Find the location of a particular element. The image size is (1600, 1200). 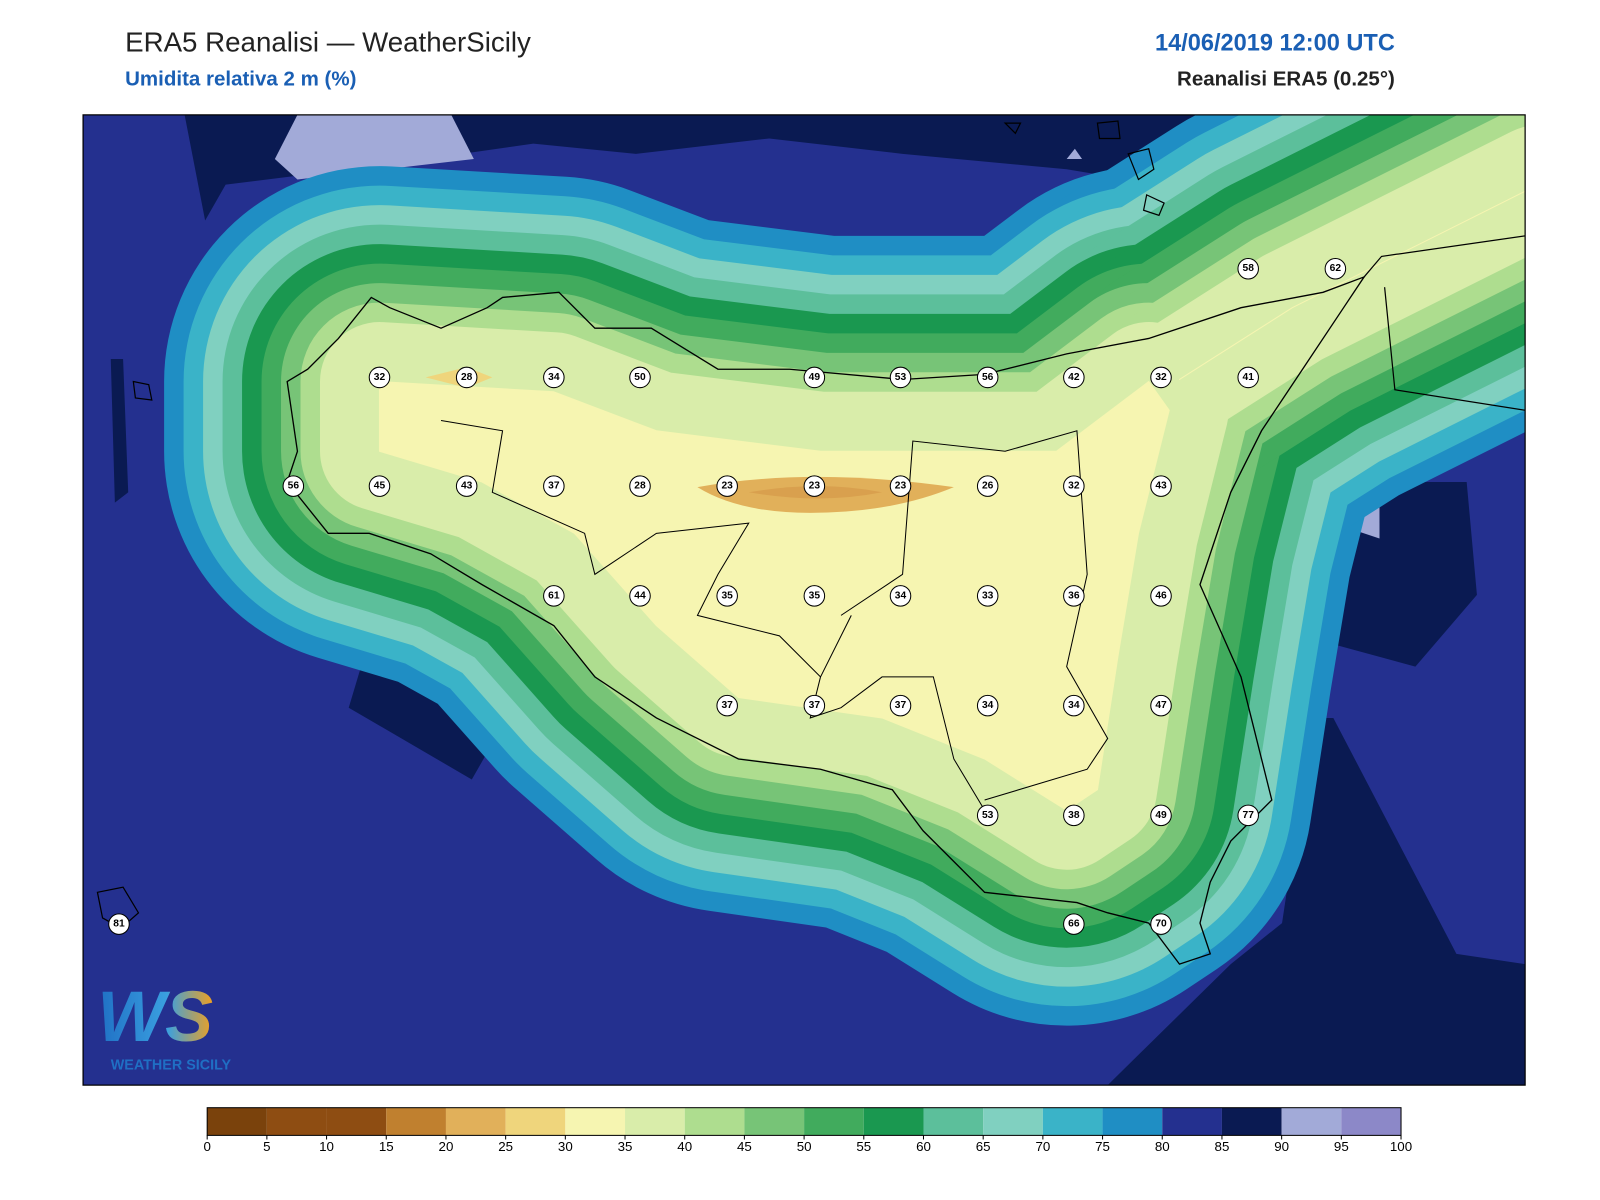

colorbar-label: 25 is located at coordinates (505, 1146).